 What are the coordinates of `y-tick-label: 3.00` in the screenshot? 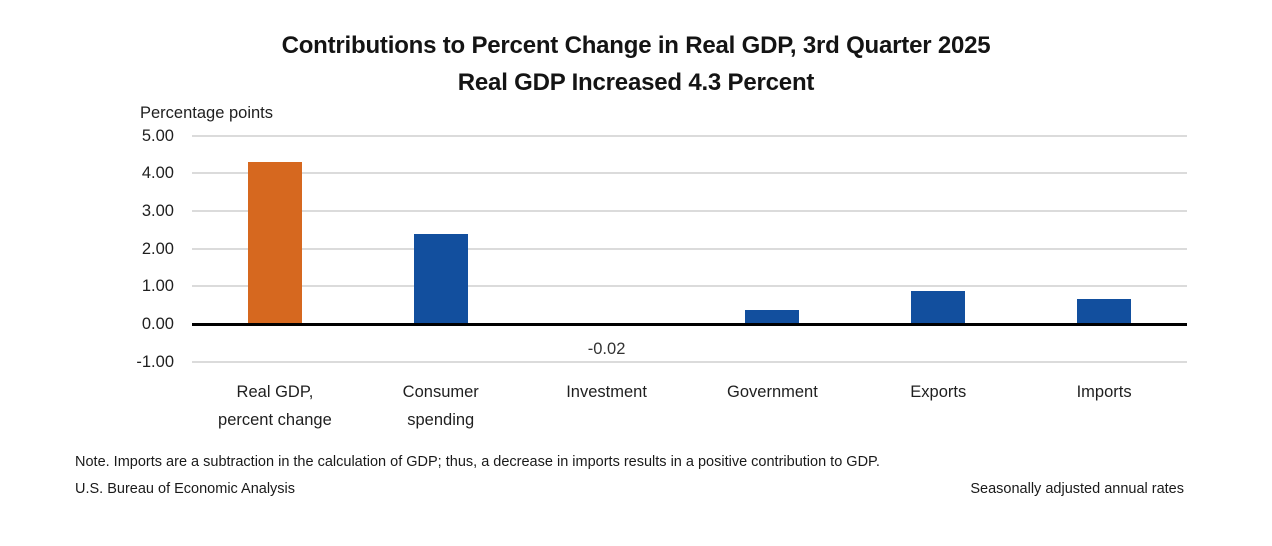 It's located at (157, 210).